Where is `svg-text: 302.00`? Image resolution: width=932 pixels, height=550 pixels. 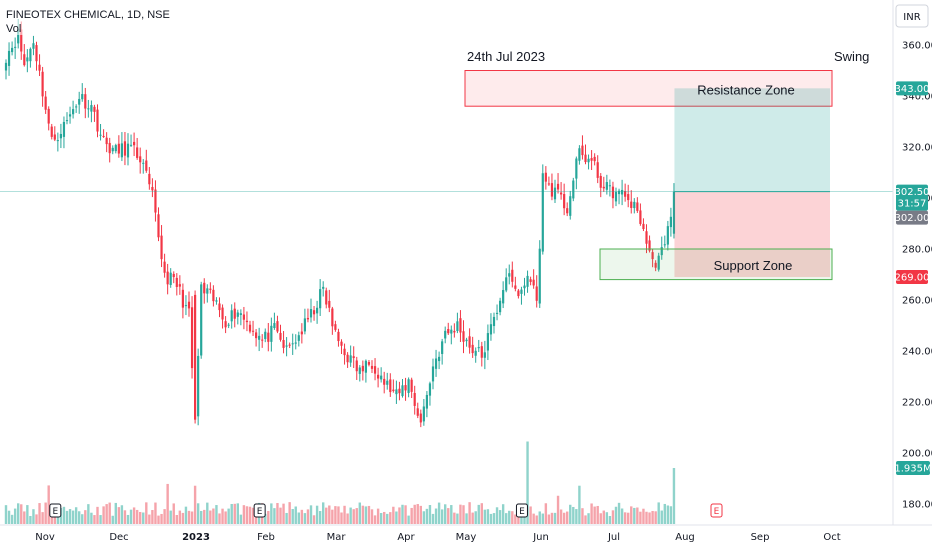 svg-text: 302.00 is located at coordinates (912, 218).